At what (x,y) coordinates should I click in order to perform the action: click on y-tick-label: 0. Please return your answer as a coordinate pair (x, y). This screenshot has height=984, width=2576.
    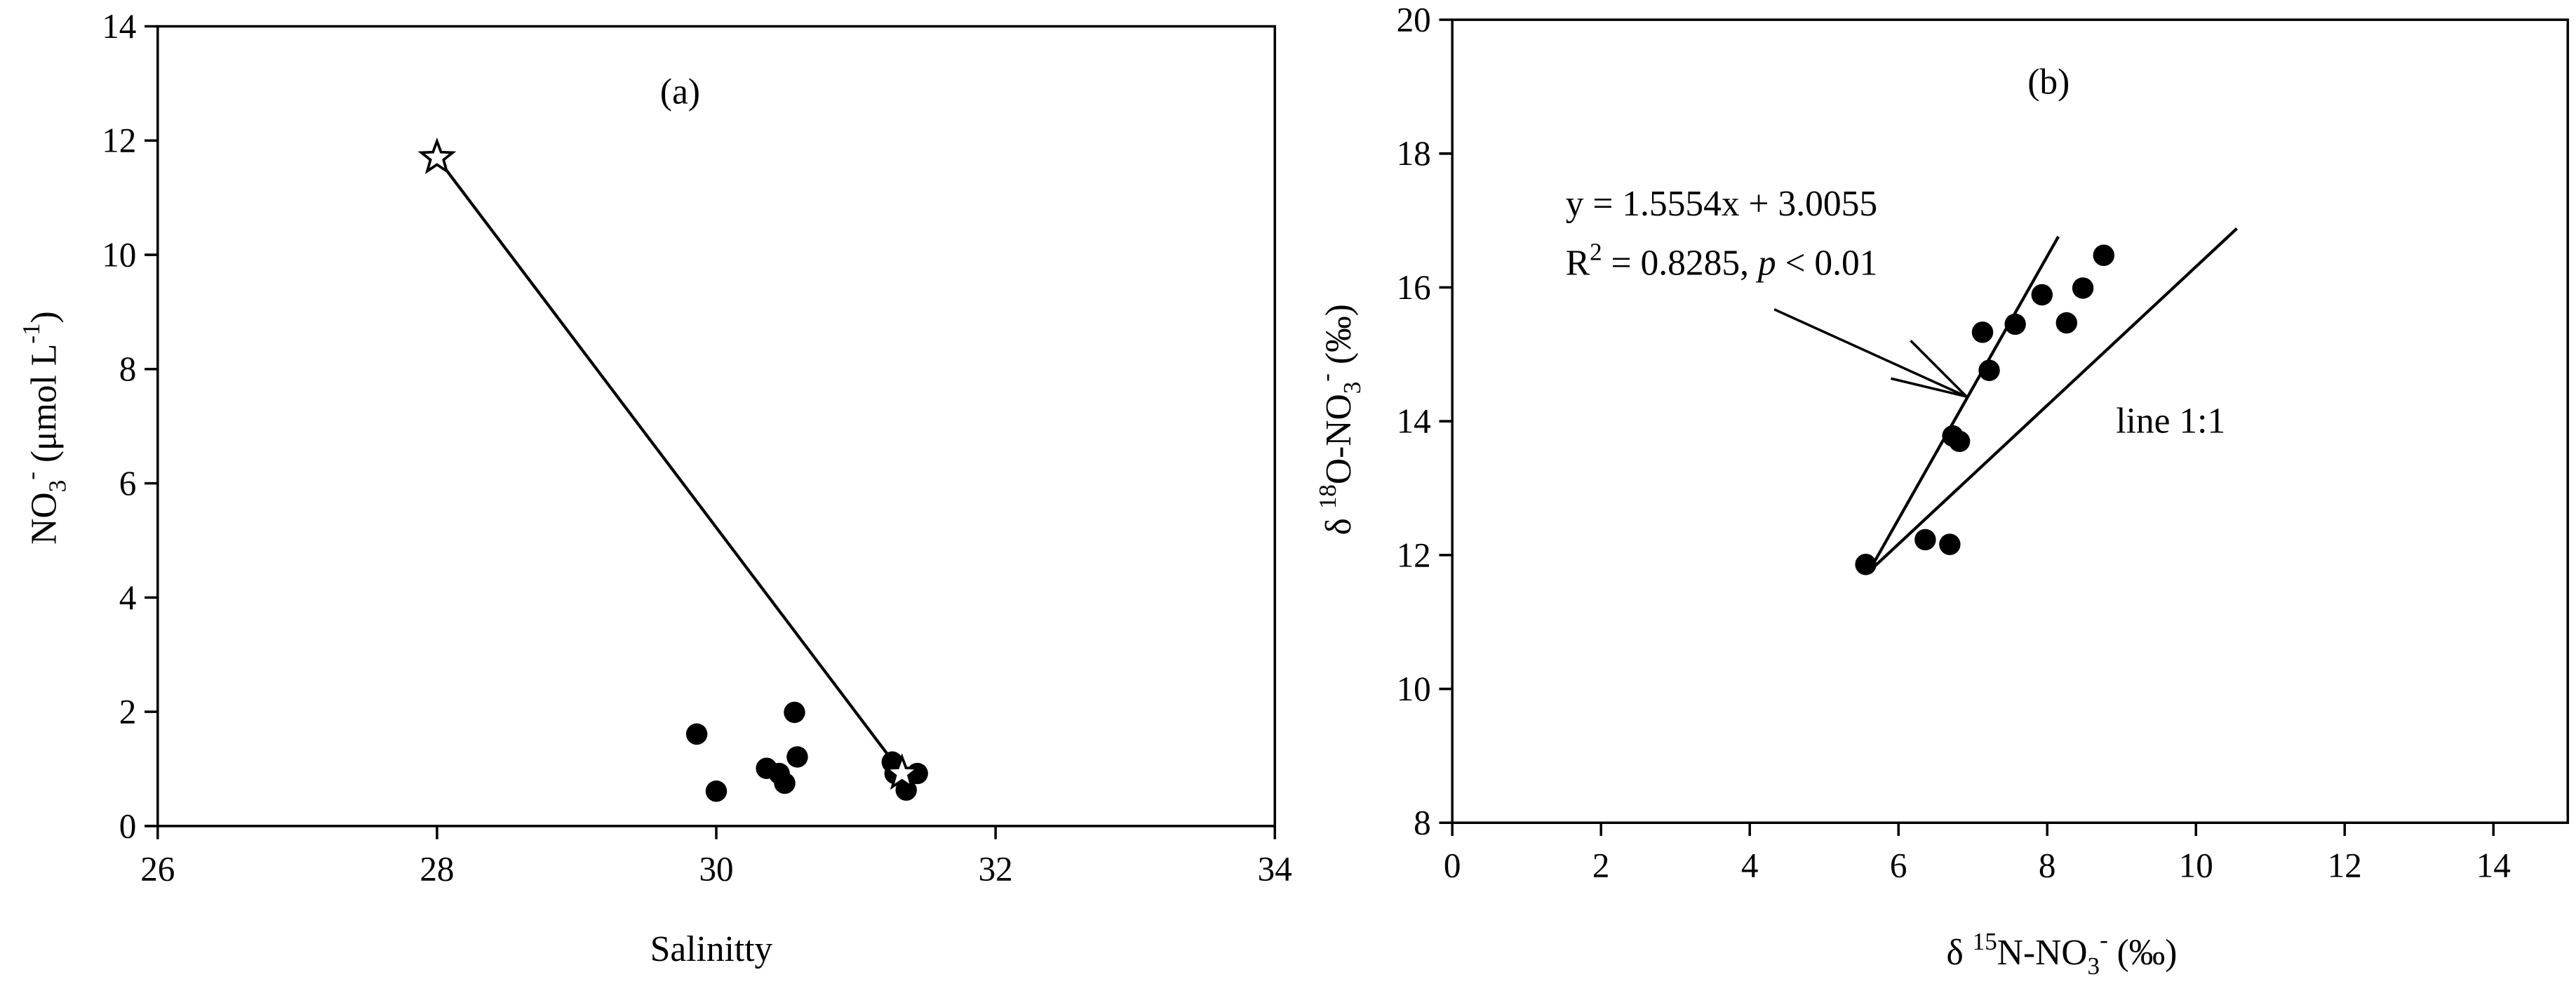
    Looking at the image, I should click on (128, 825).